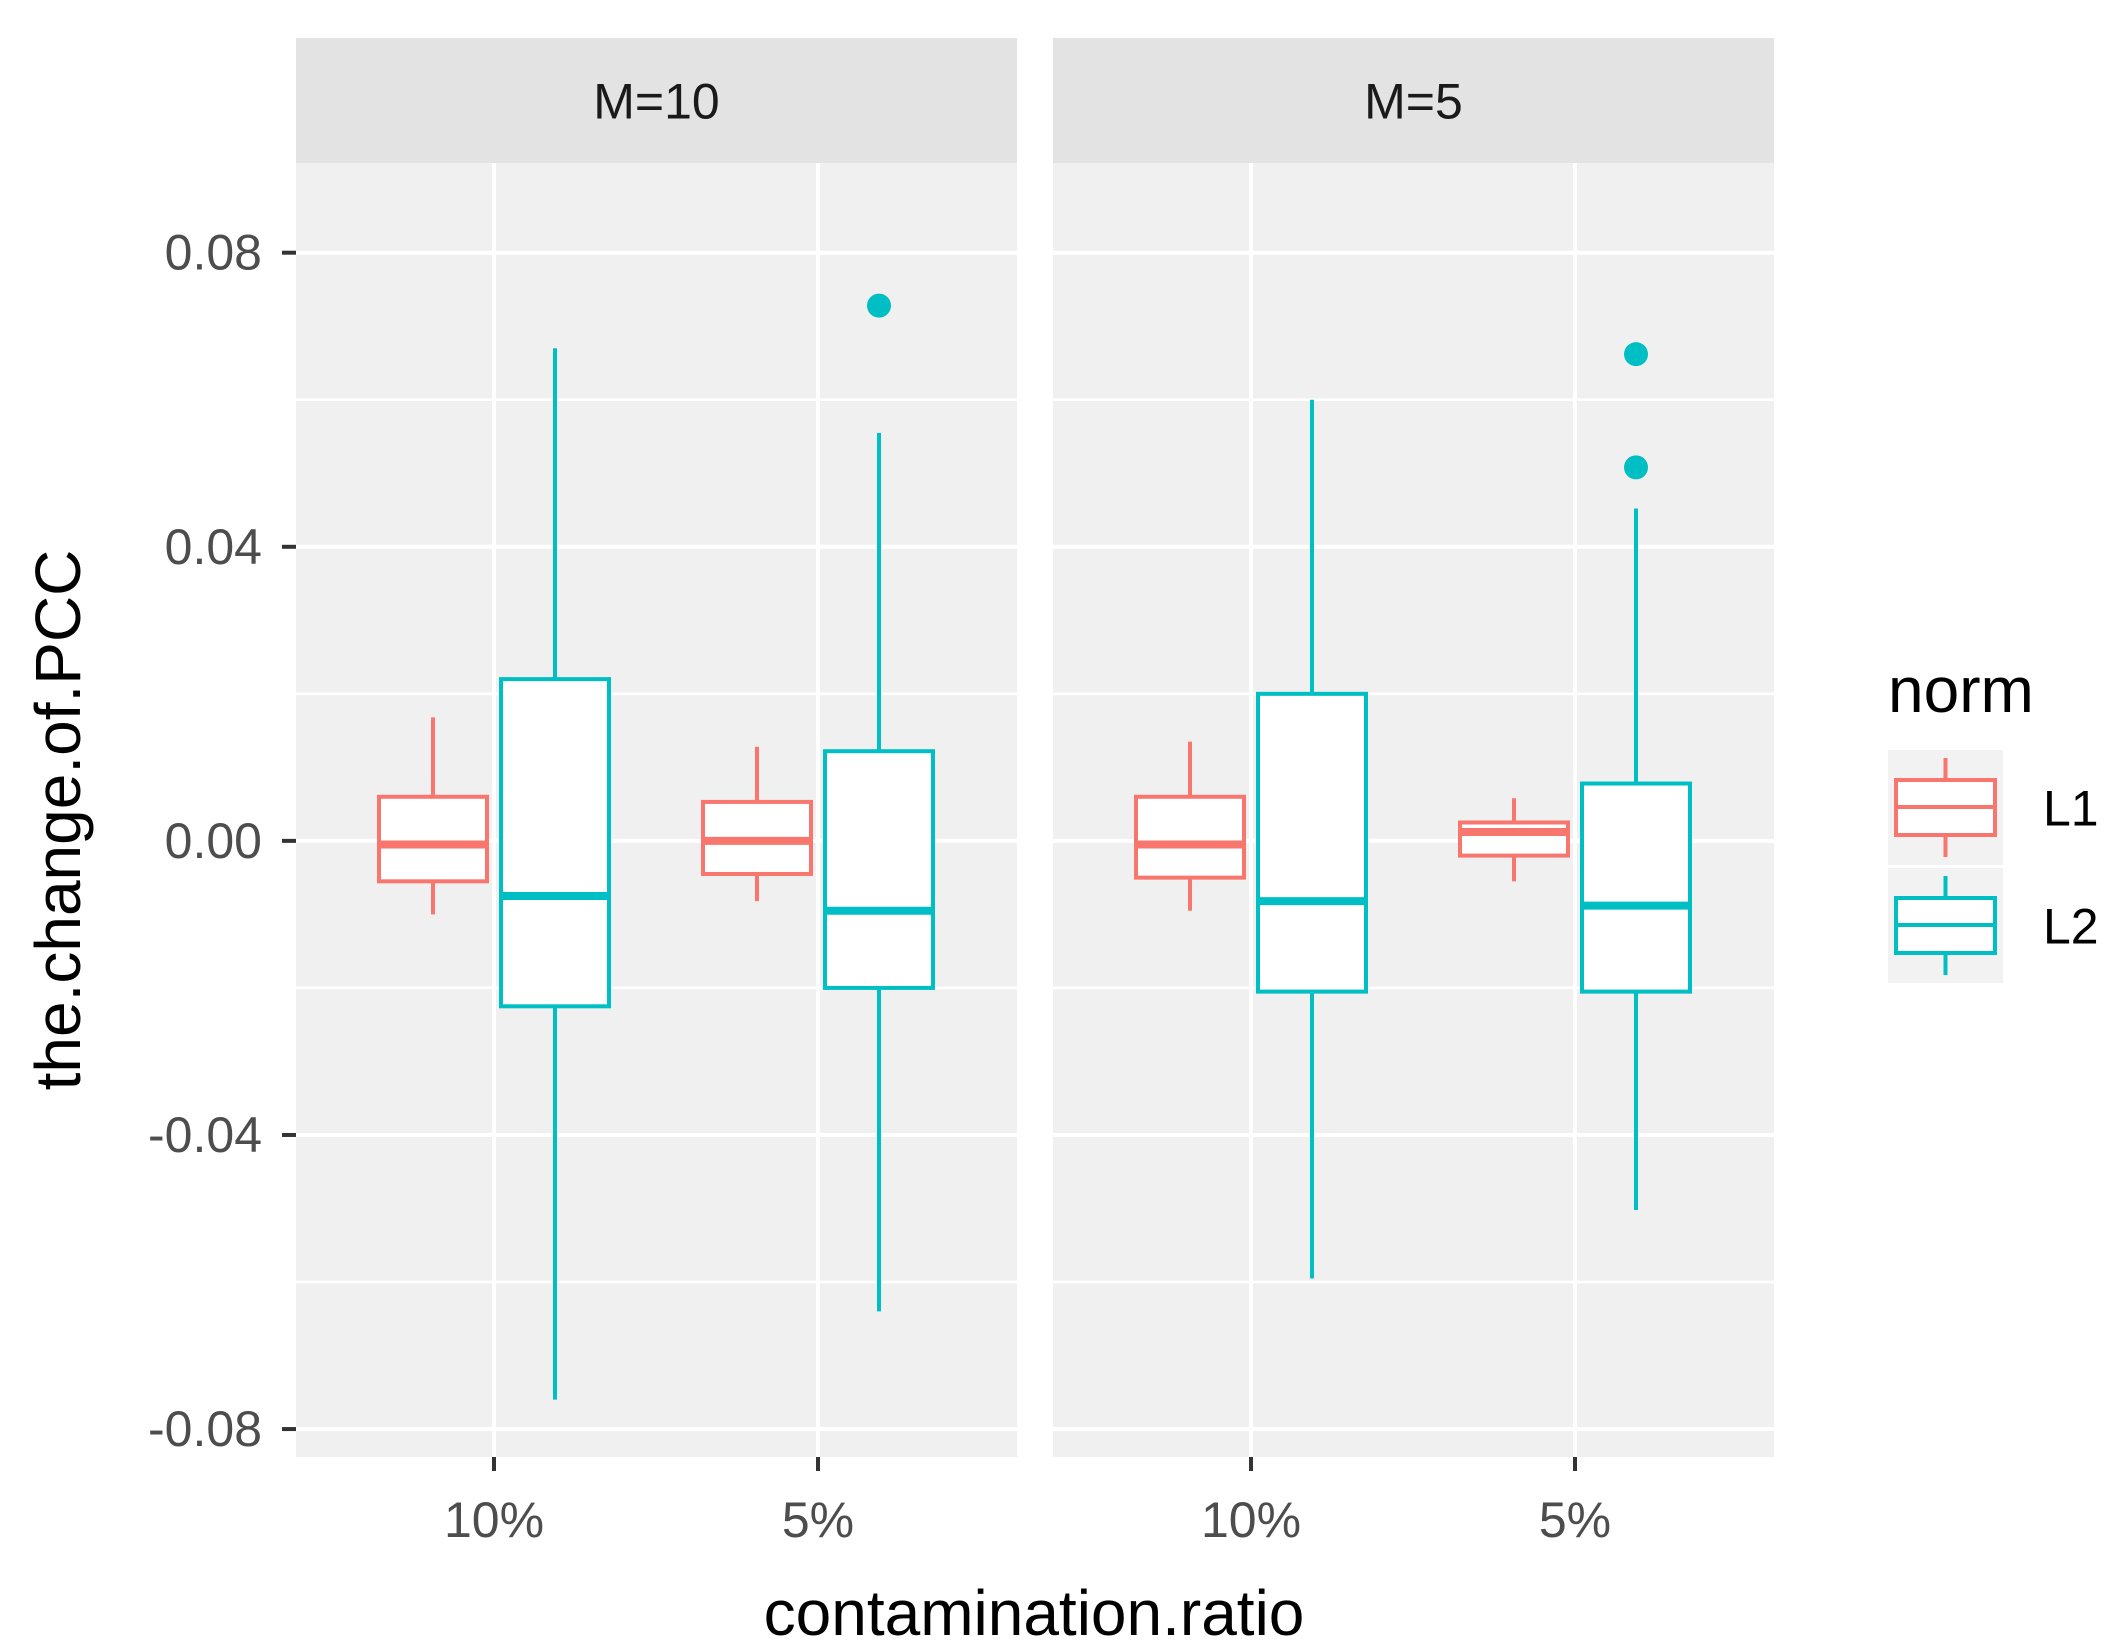 Image resolution: width=2120 pixels, height=1652 pixels. What do you see at coordinates (2071, 809) in the screenshot?
I see `legend-label: L1` at bounding box center [2071, 809].